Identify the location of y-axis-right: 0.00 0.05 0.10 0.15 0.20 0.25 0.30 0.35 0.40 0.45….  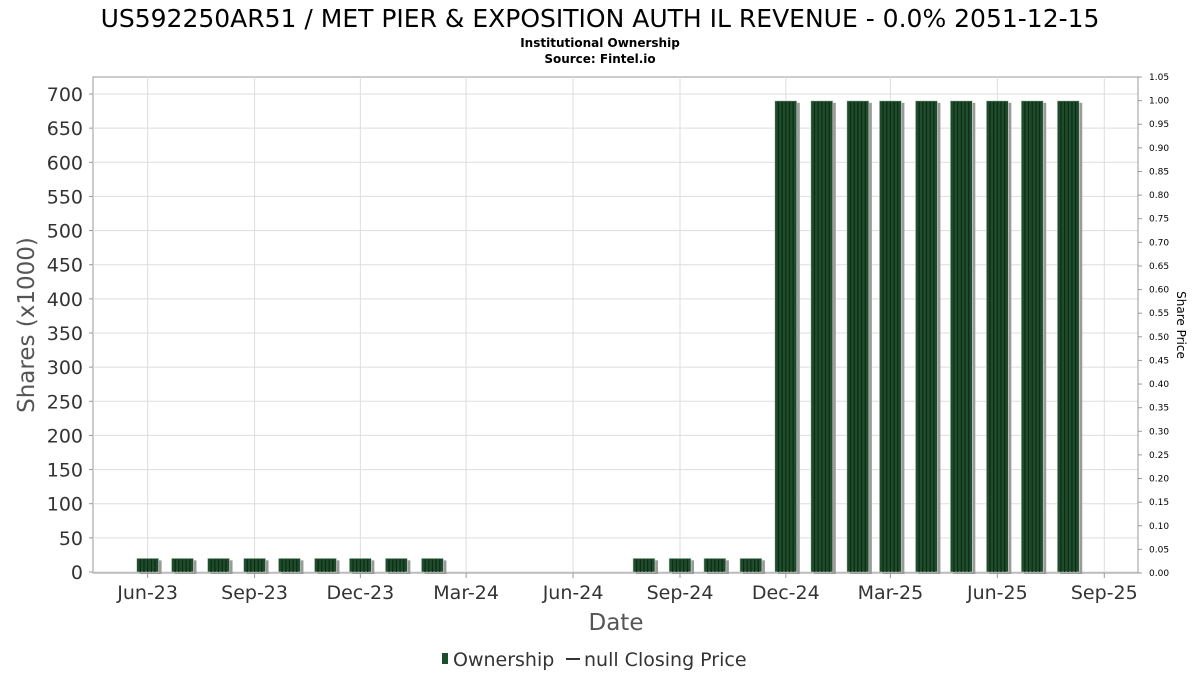
(1153, 326).